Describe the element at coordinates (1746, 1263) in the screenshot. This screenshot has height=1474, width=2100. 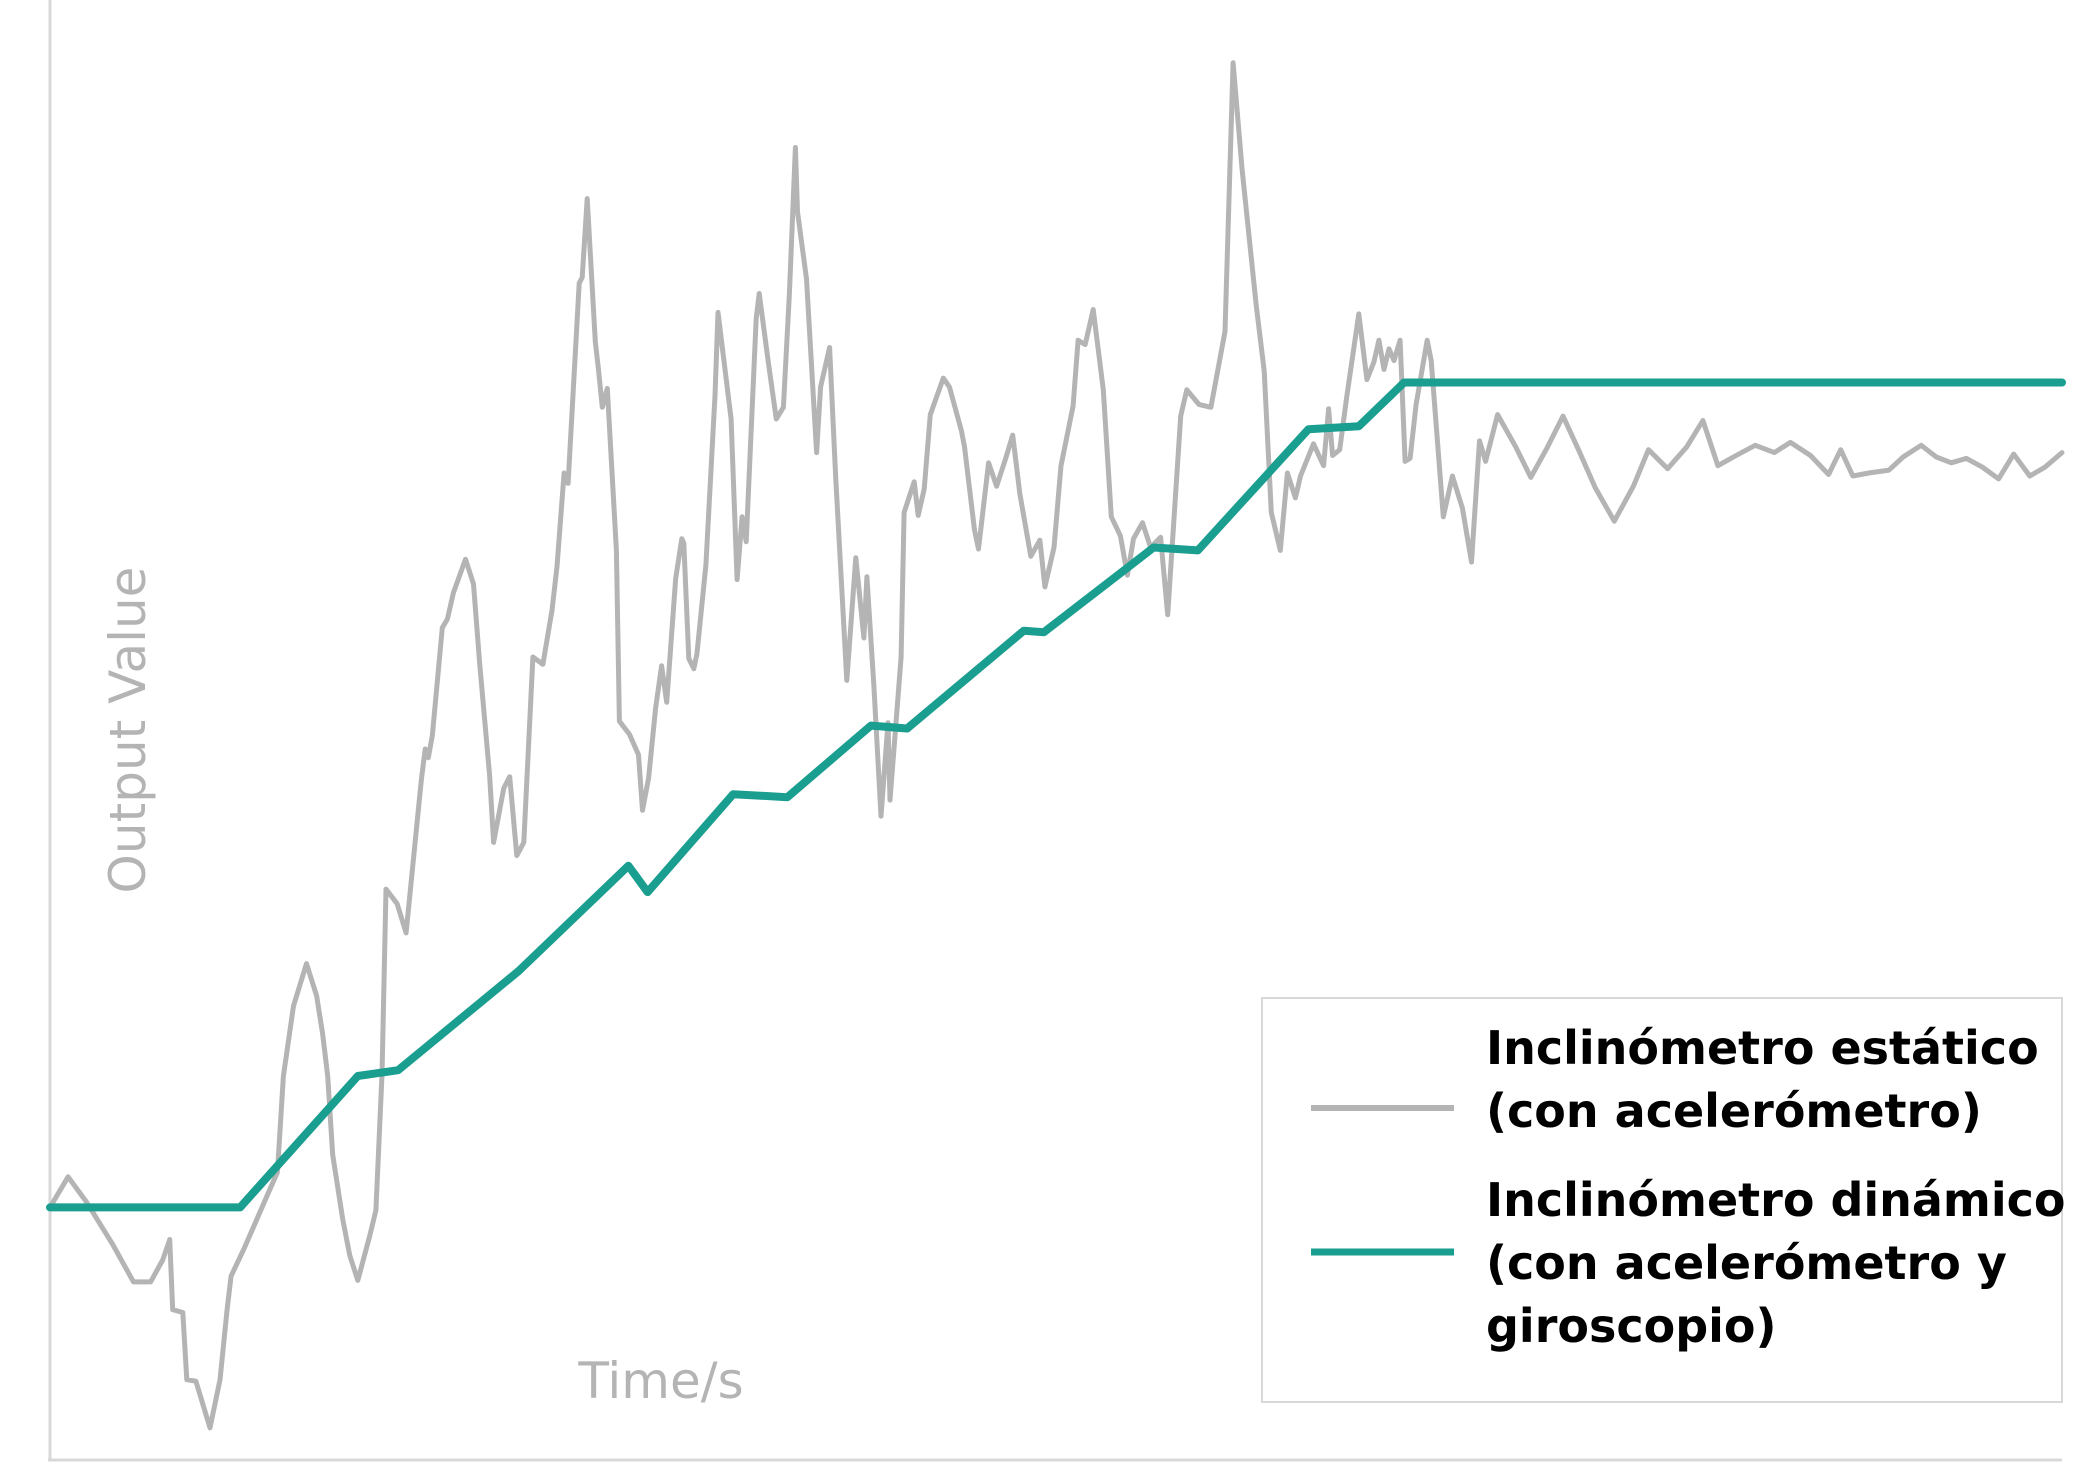
I see `legend-label-line: (con acelerómetro y` at that location.